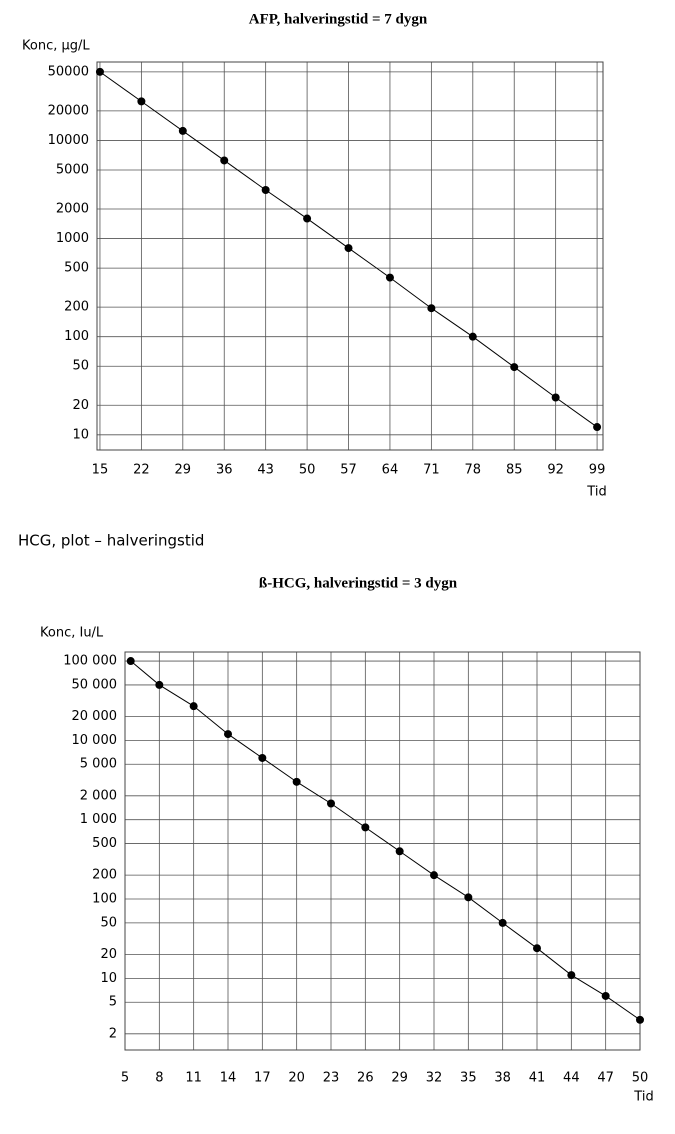 This screenshot has height=1134, width=675. I want to click on caption: HCG, plot – halveringstid, so click(111, 541).